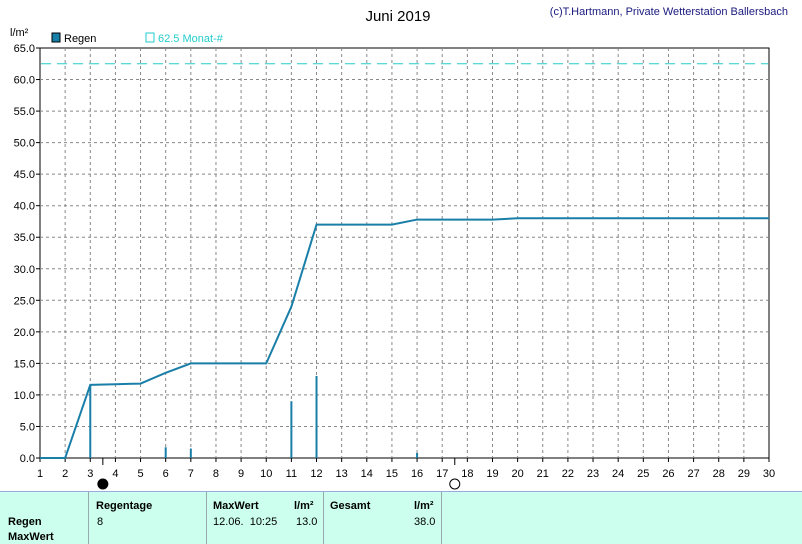  What do you see at coordinates (103, 484) in the screenshot?
I see `new-moon-icon` at bounding box center [103, 484].